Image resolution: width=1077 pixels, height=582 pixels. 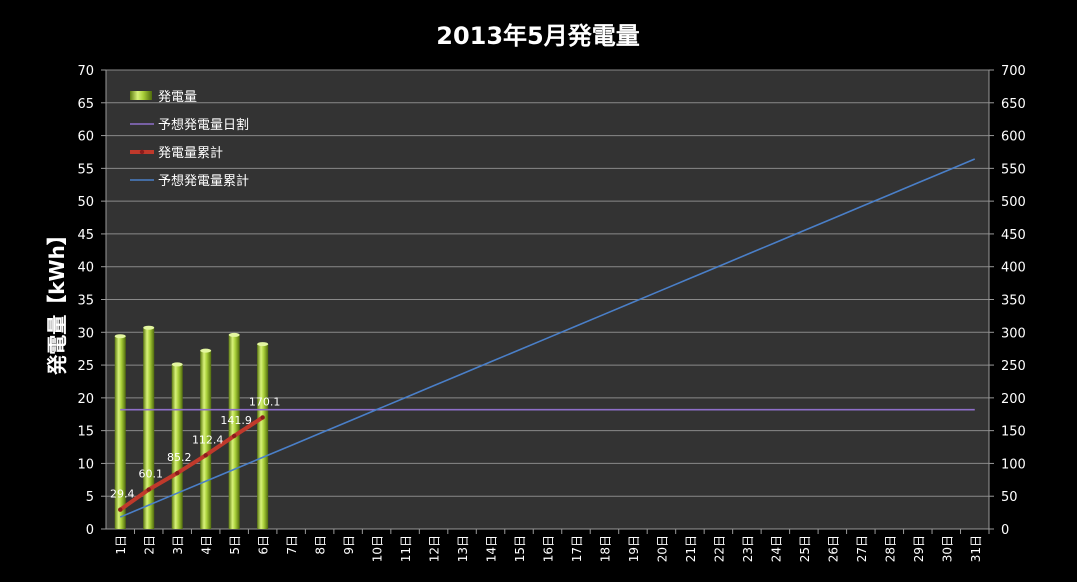 What do you see at coordinates (492, 548) in the screenshot?
I see `x-tick-label: 14日` at bounding box center [492, 548].